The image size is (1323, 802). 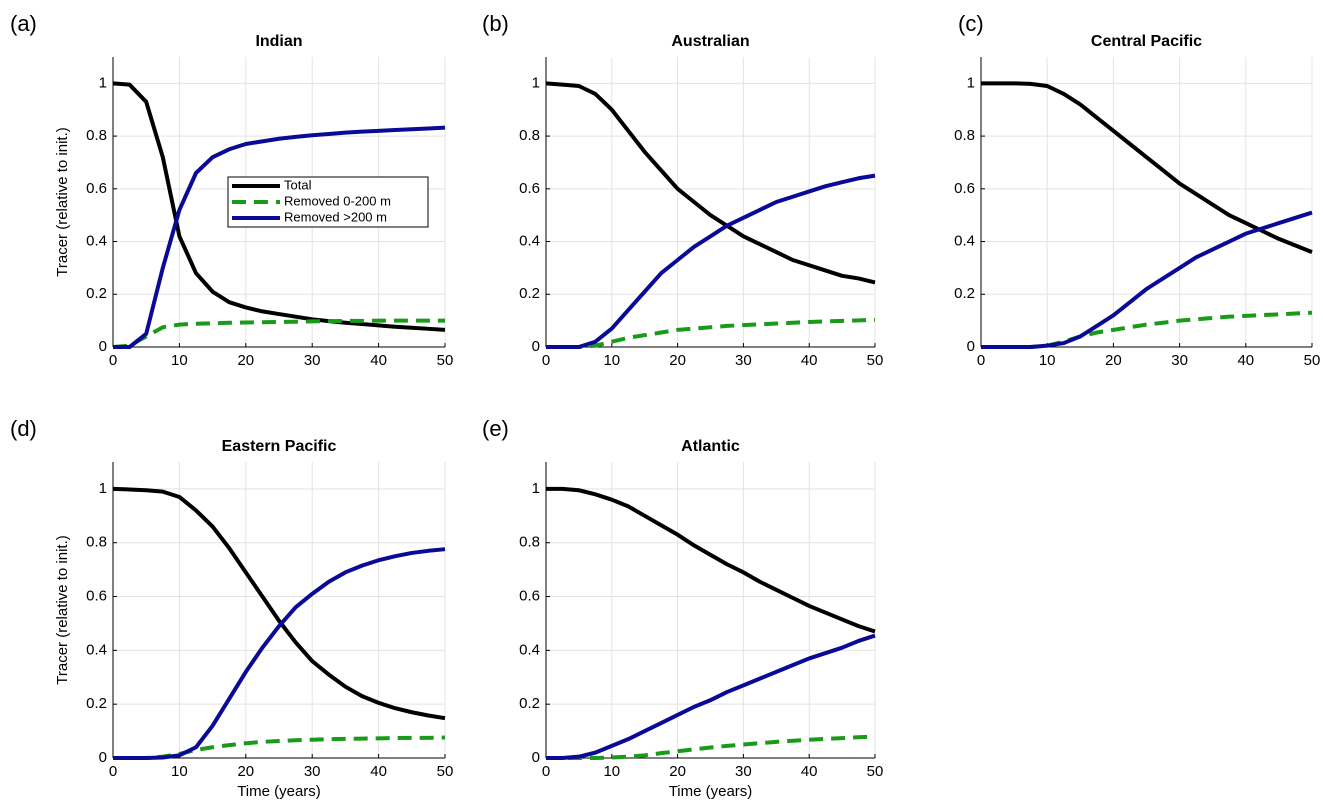 I want to click on panel-label: (a), so click(x=23, y=23).